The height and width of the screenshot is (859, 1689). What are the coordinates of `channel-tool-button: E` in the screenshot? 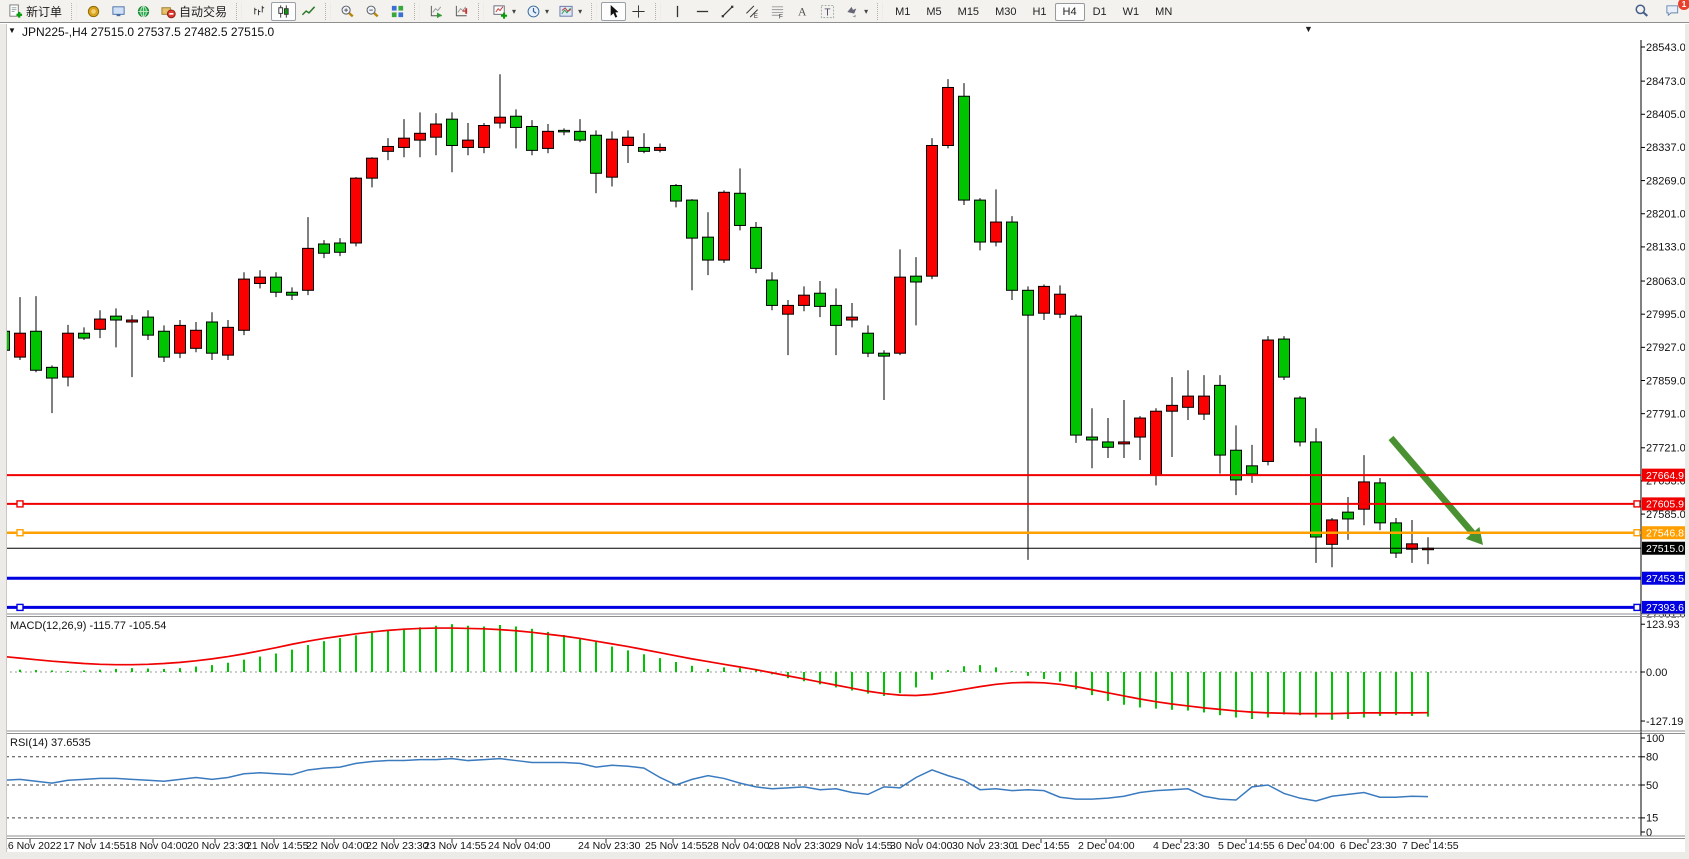 It's located at (752, 11).